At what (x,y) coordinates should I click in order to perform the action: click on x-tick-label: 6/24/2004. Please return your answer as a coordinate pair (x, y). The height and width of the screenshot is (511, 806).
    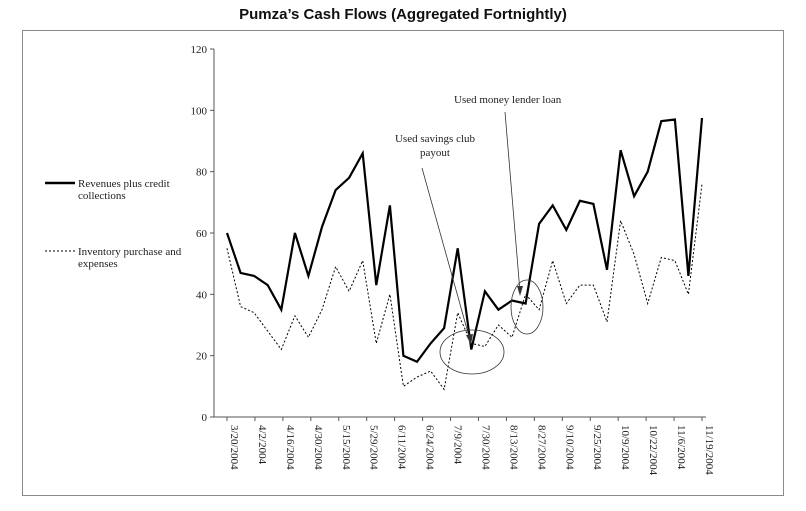
    Looking at the image, I should click on (430, 447).